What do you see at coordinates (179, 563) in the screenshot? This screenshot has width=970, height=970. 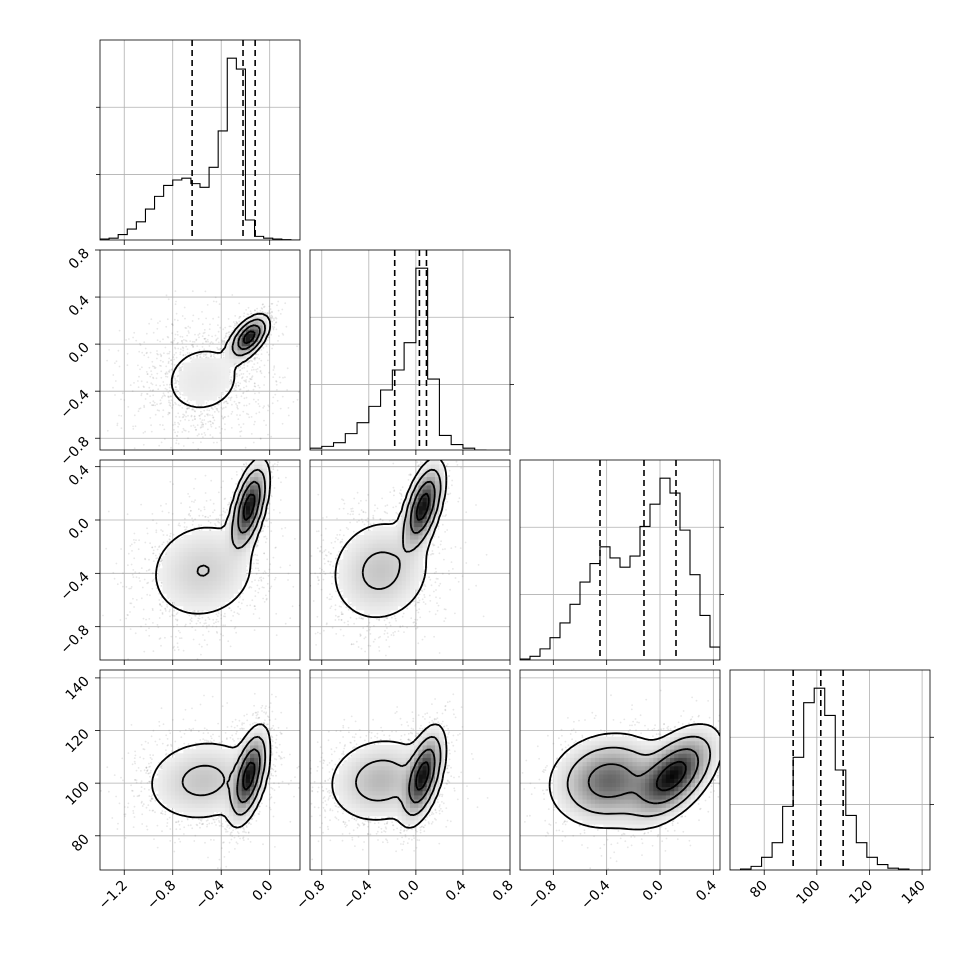 I see `panel-2-0: −0.8−0.40.00.4` at bounding box center [179, 563].